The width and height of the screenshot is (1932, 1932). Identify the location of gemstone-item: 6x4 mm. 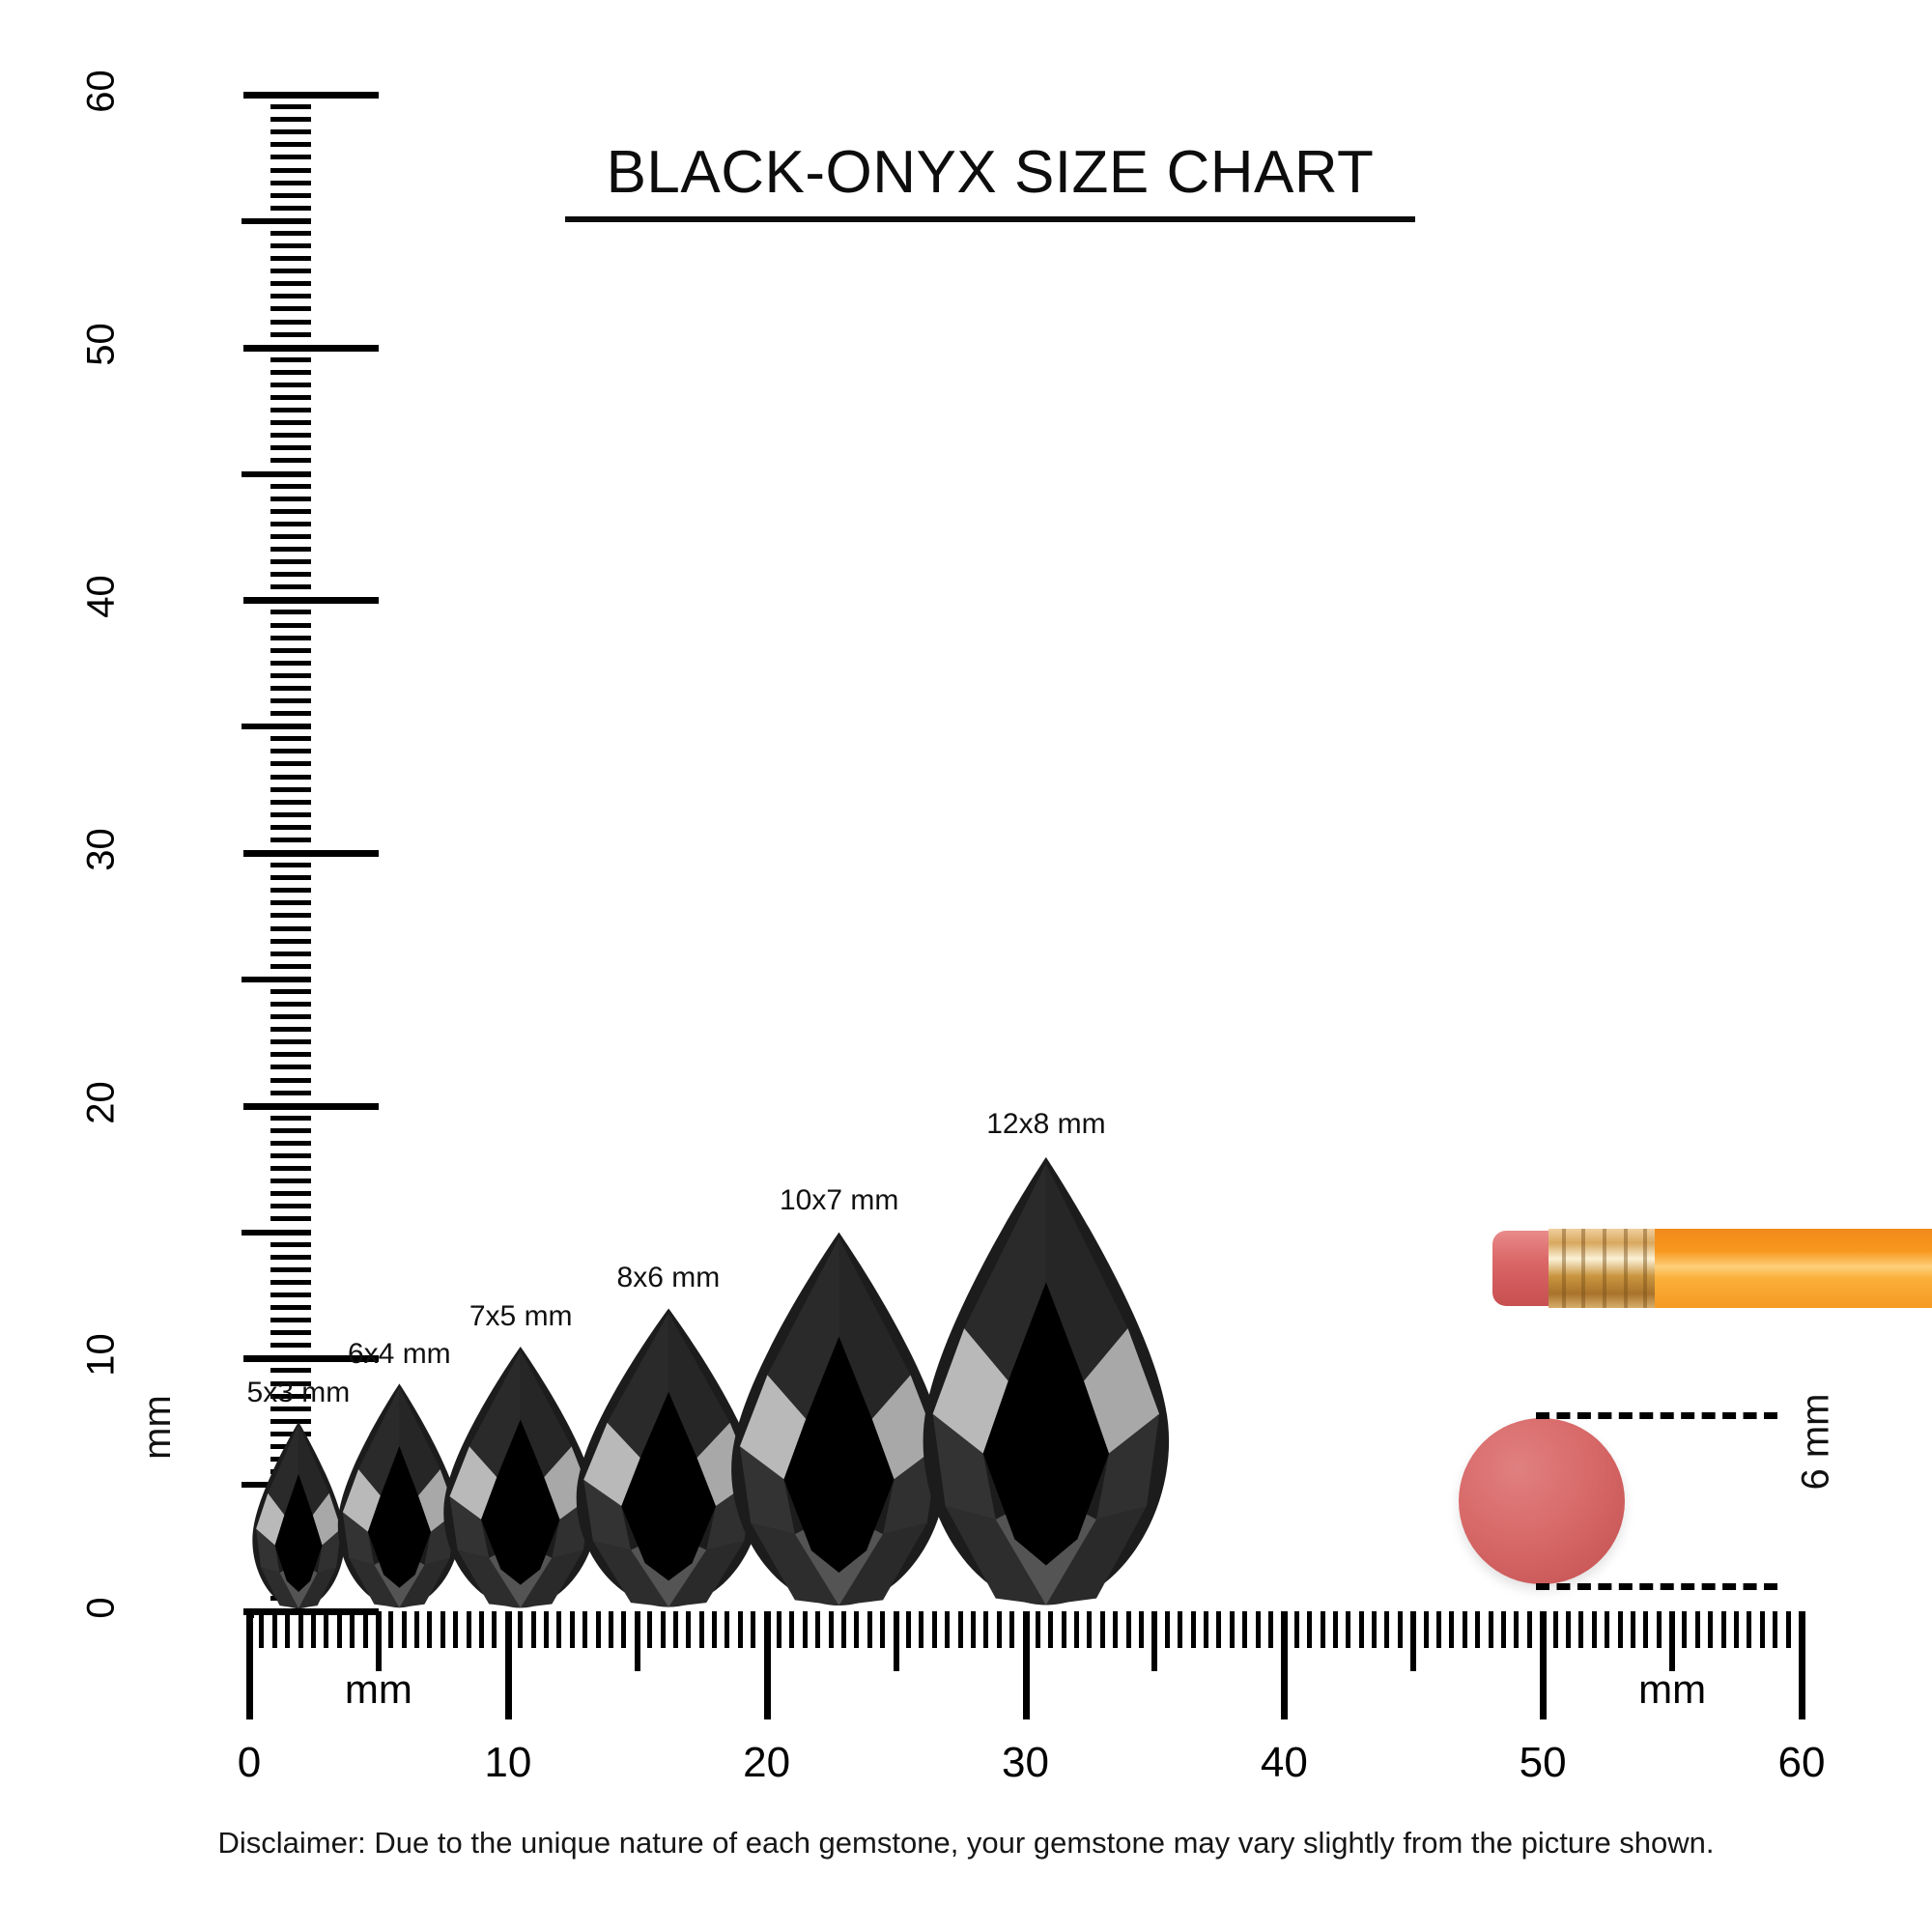
(399, 1474).